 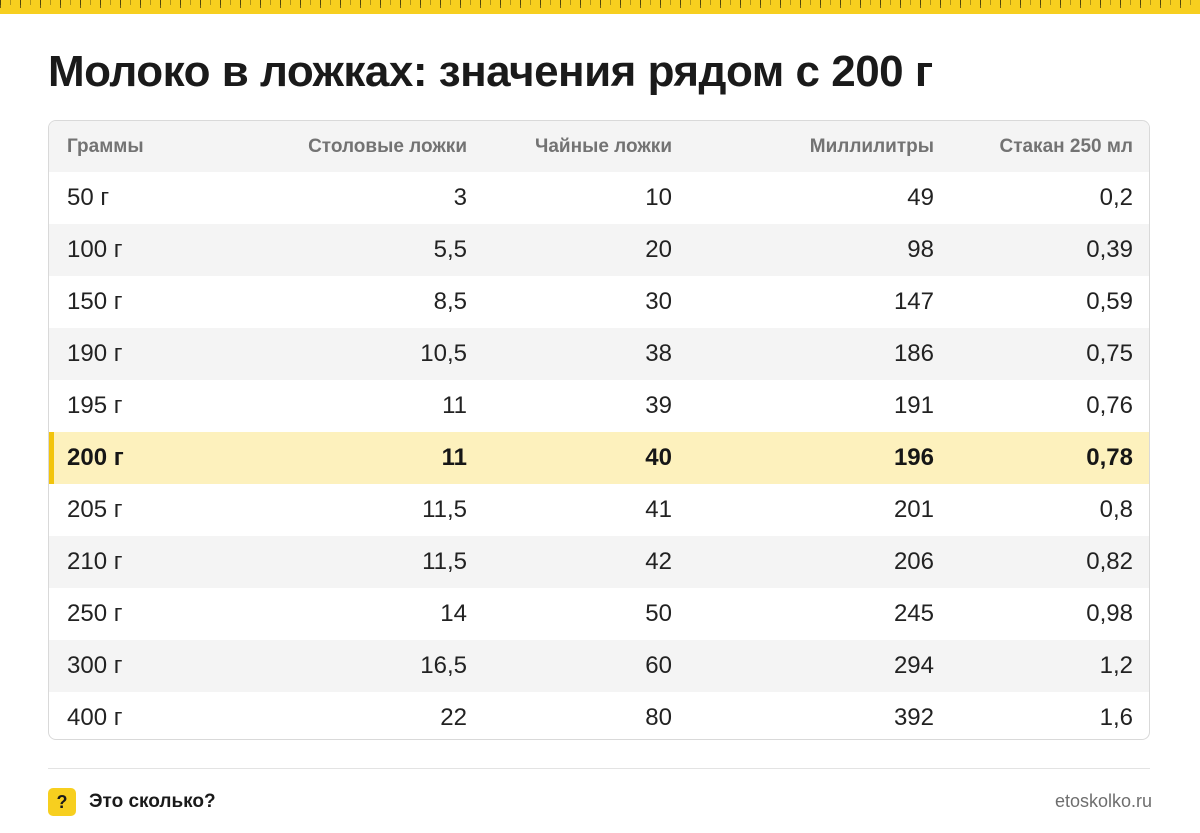 What do you see at coordinates (51, 458) in the screenshot?
I see `highlight-bar` at bounding box center [51, 458].